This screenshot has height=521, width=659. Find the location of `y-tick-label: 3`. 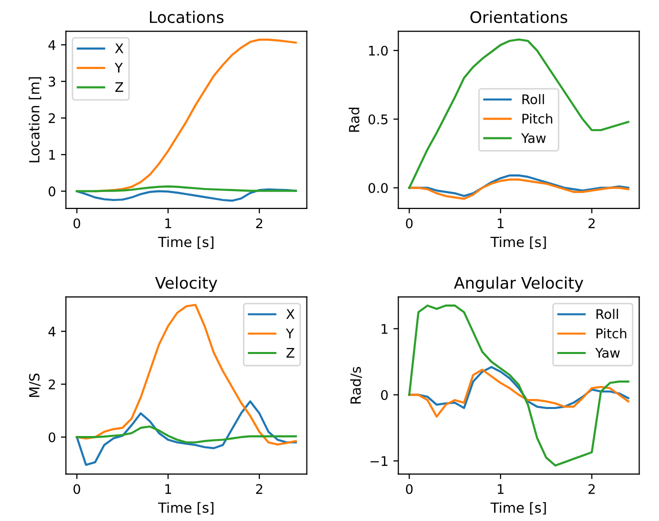

y-tick-label: 3 is located at coordinates (52, 81).